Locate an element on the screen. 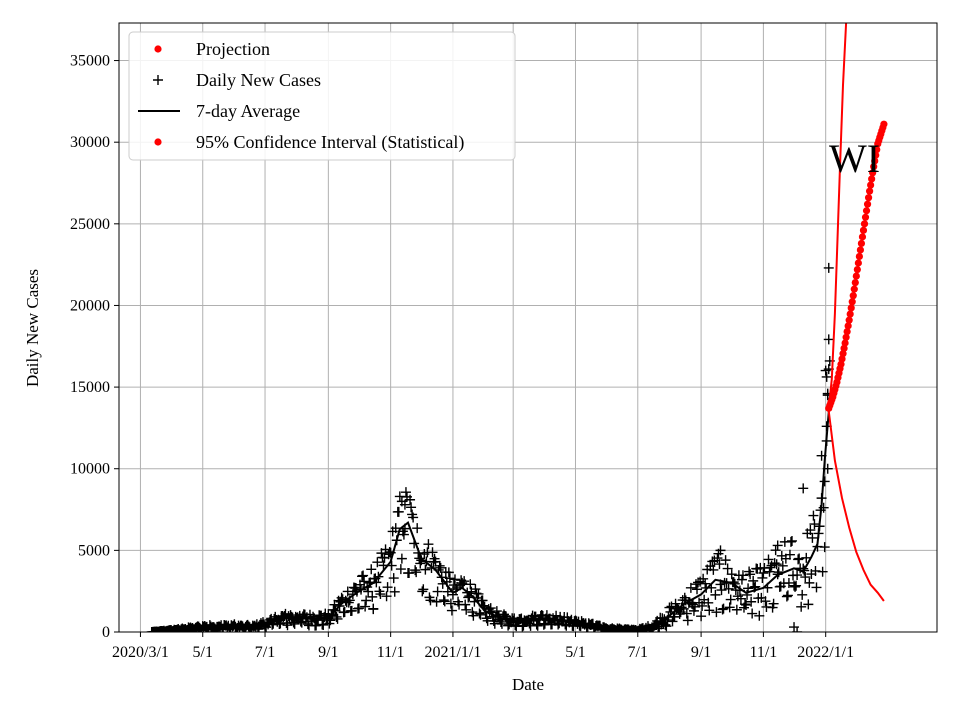  y-tick-label: 35000 is located at coordinates (90, 61).